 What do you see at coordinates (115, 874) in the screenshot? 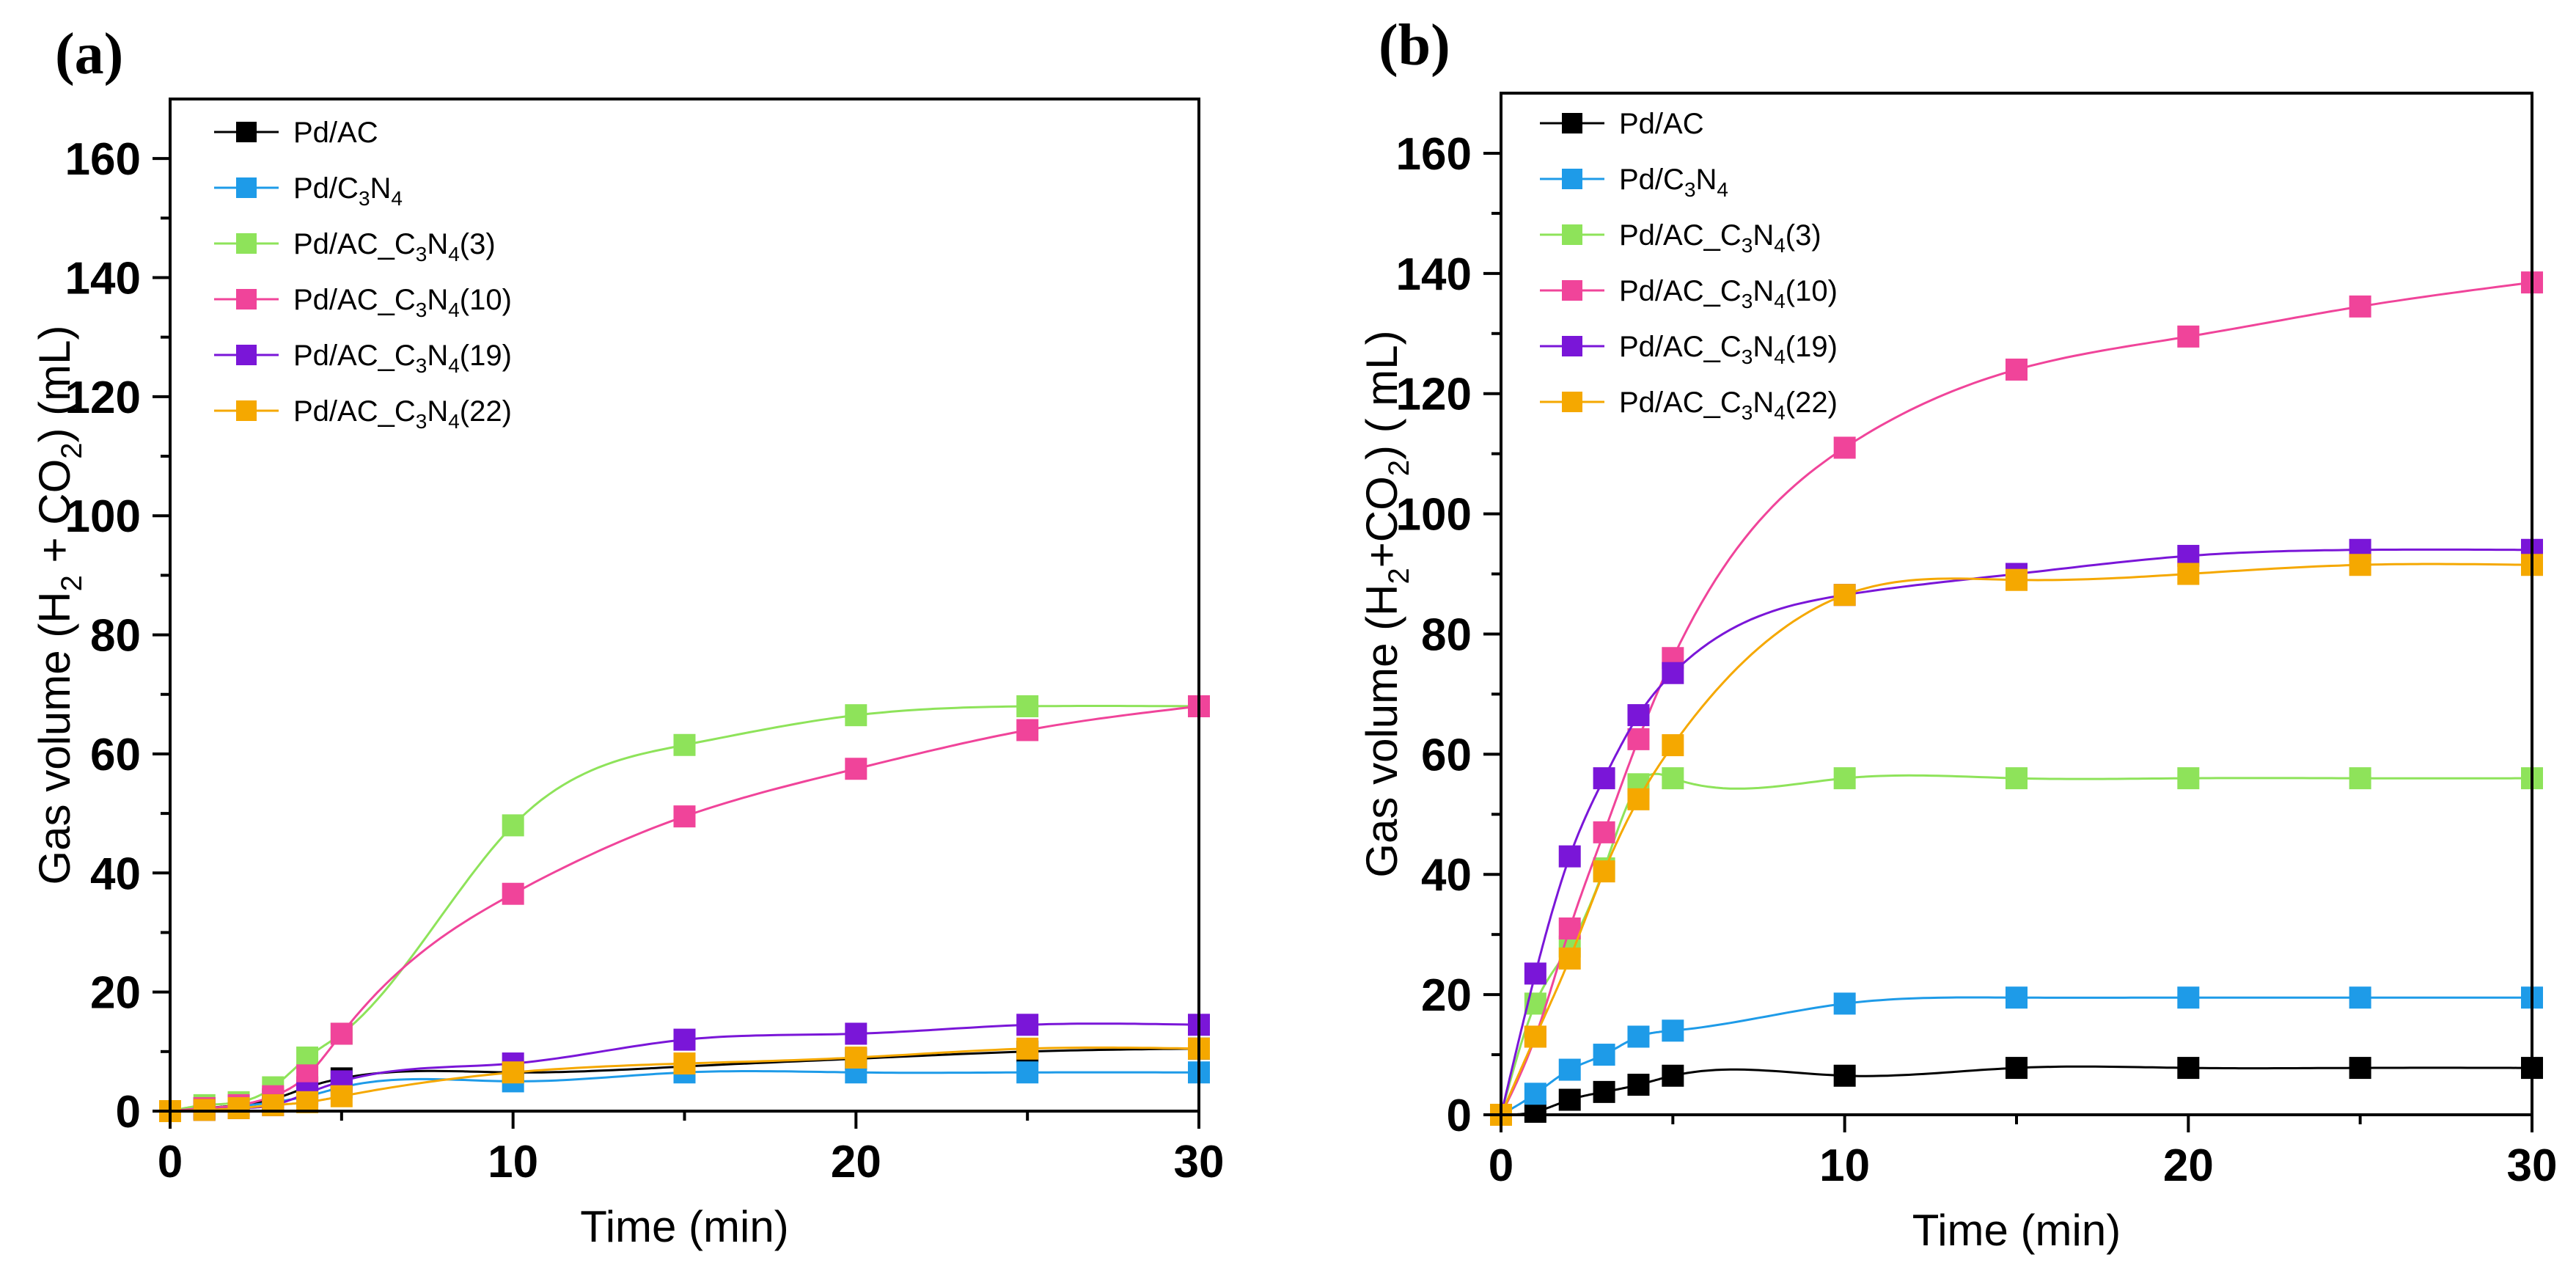
I see `y-tick-label: 40` at bounding box center [115, 874].